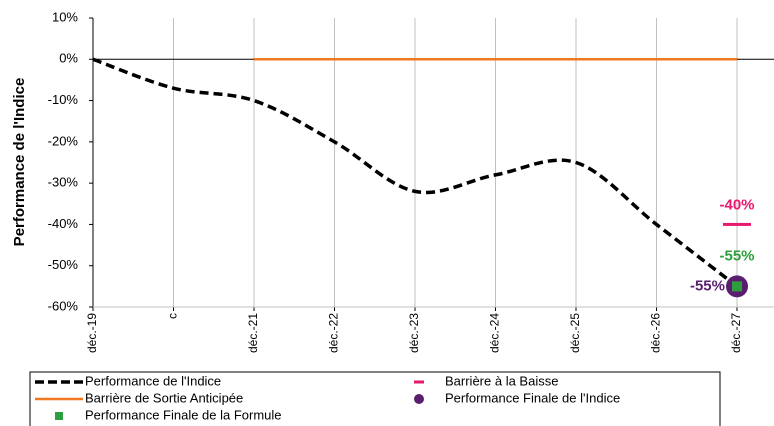 The height and width of the screenshot is (426, 774). I want to click on x-tick-label: déc.-23, so click(414, 333).